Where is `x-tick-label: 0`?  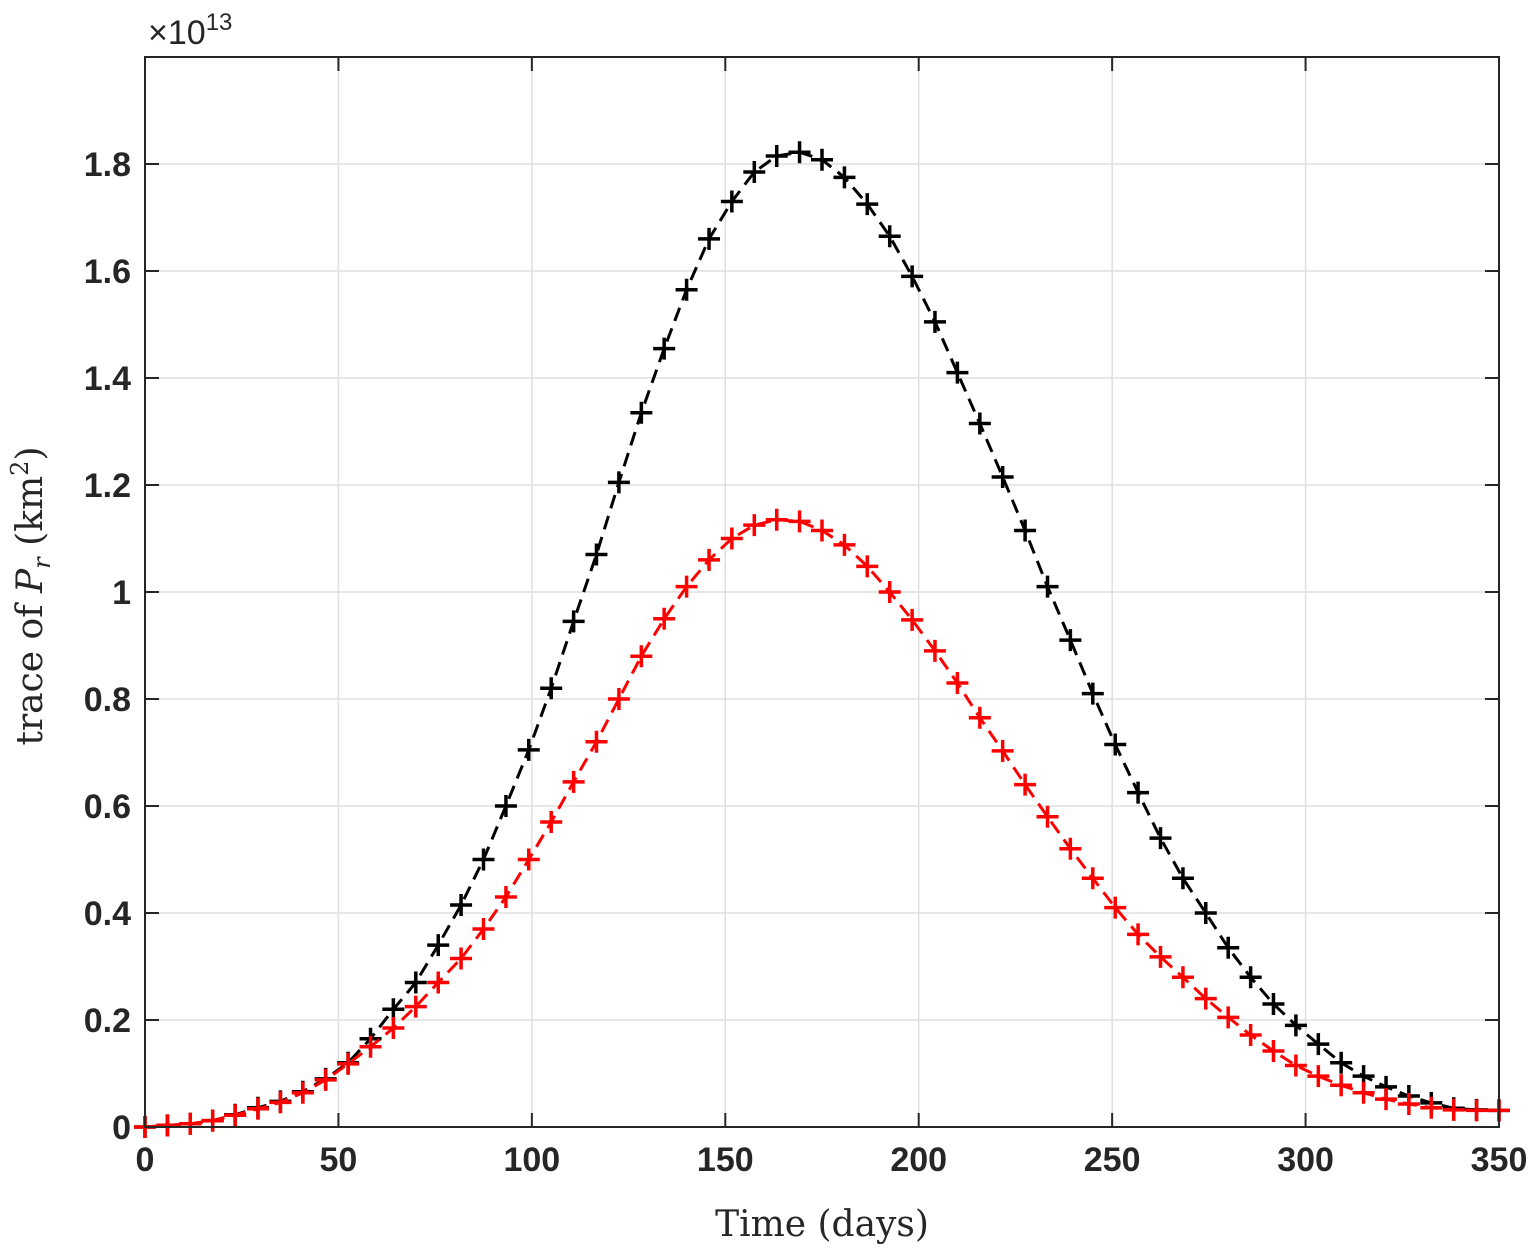
x-tick-label: 0 is located at coordinates (145, 1160).